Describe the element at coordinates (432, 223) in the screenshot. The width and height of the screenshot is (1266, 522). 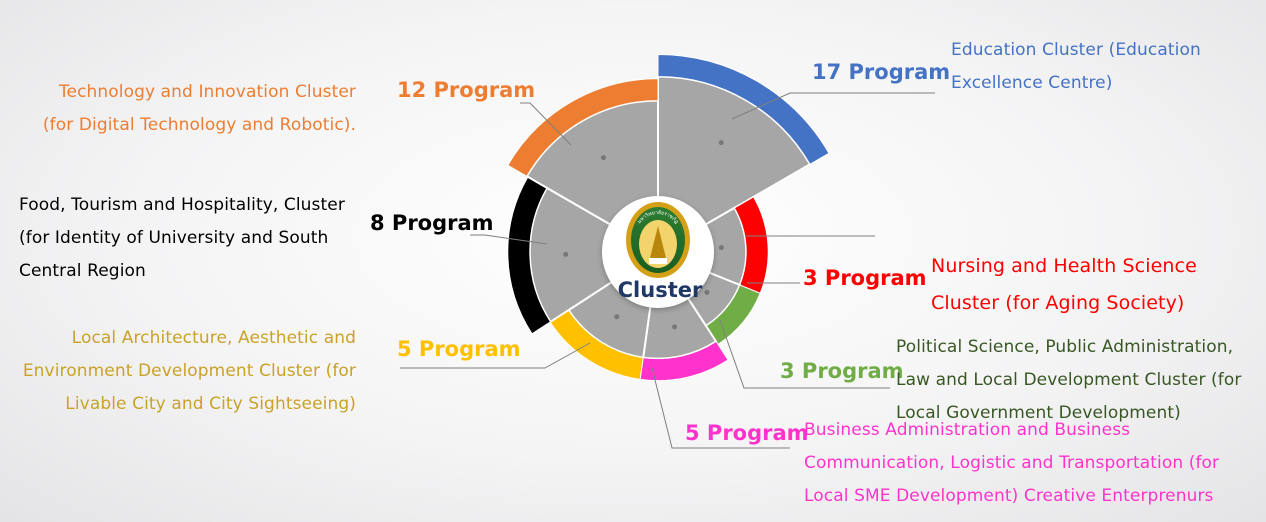
I see `food-count-label: 8 Program` at that location.